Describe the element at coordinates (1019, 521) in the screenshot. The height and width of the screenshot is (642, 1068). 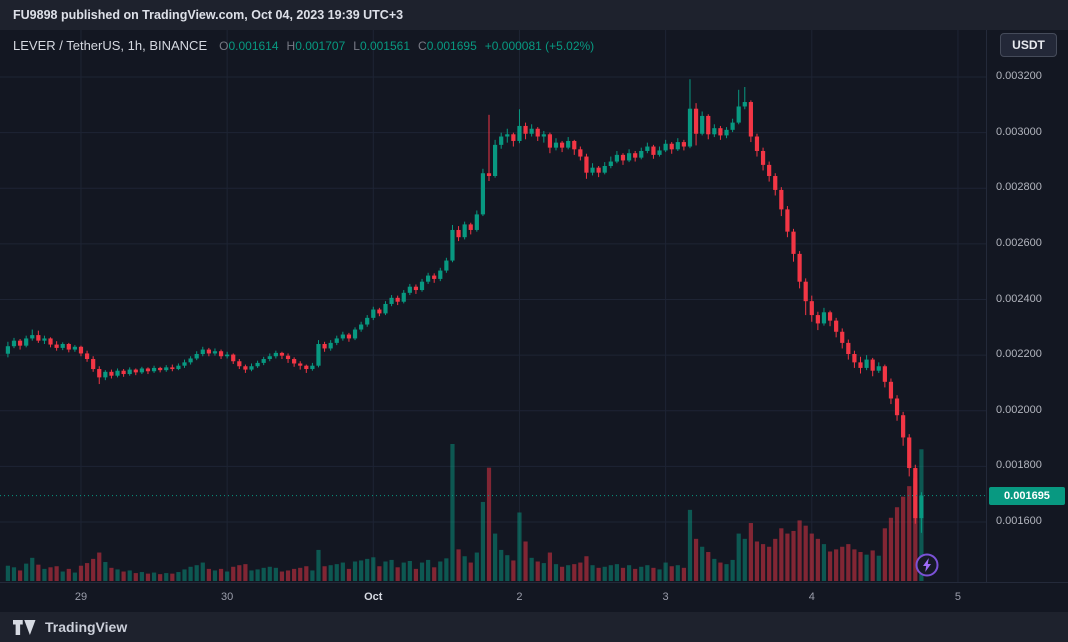
I see `price-tick-label: 0.001600` at that location.